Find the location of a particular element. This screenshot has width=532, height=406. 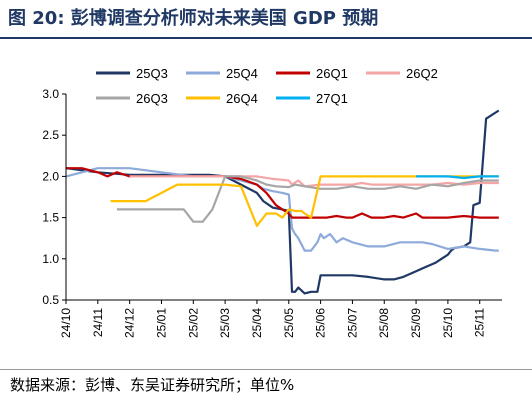

x-tick-label: 24/10 is located at coordinates (66, 323).